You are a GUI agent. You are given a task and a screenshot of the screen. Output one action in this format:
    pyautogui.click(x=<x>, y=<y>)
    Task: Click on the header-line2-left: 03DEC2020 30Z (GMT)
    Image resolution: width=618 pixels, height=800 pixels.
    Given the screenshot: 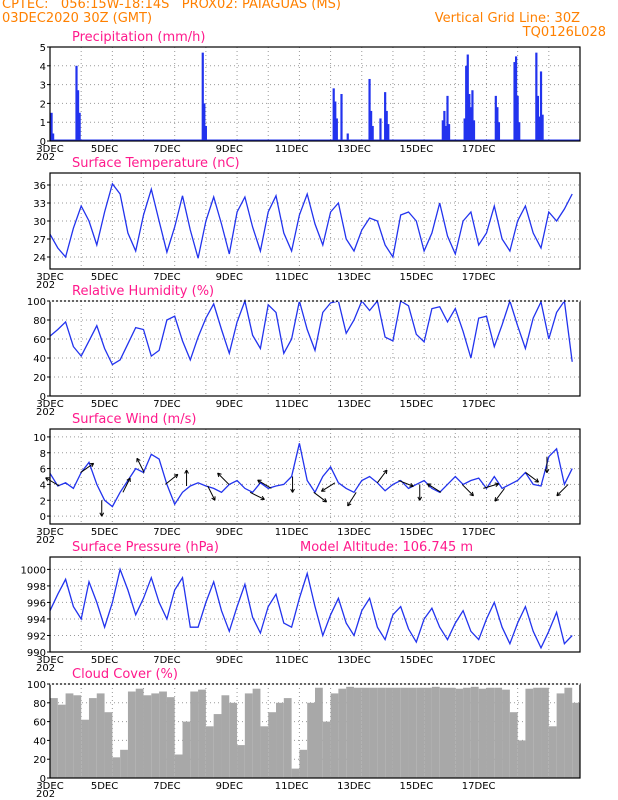 What is the action you would take?
    pyautogui.click(x=77, y=18)
    